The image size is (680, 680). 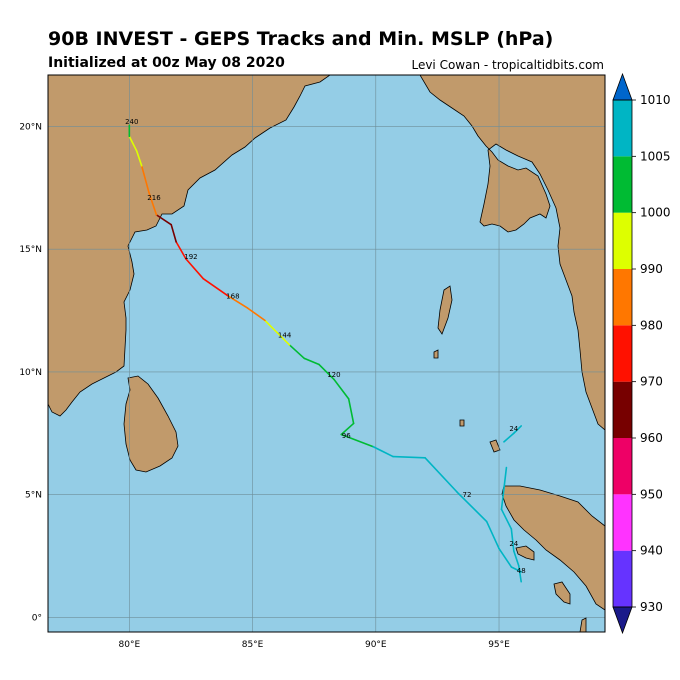 What do you see at coordinates (655, 100) in the screenshot?
I see `colorbar-label: 1010` at bounding box center [655, 100].